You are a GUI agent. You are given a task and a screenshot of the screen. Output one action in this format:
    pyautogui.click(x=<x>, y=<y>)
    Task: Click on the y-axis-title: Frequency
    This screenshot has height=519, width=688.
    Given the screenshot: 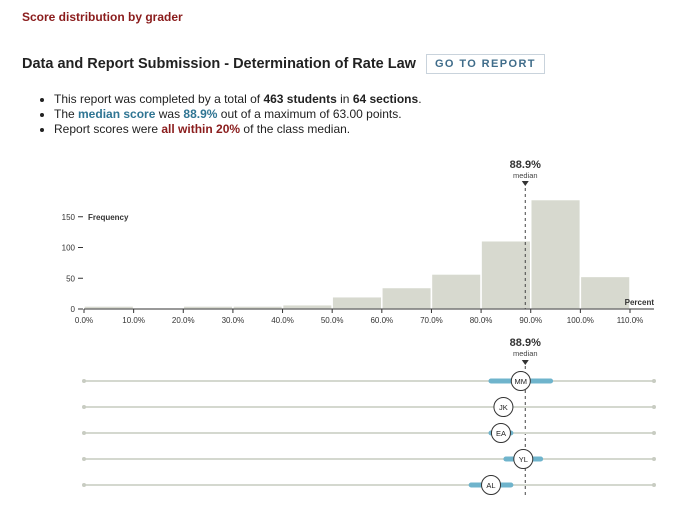 What is the action you would take?
    pyautogui.click(x=108, y=217)
    